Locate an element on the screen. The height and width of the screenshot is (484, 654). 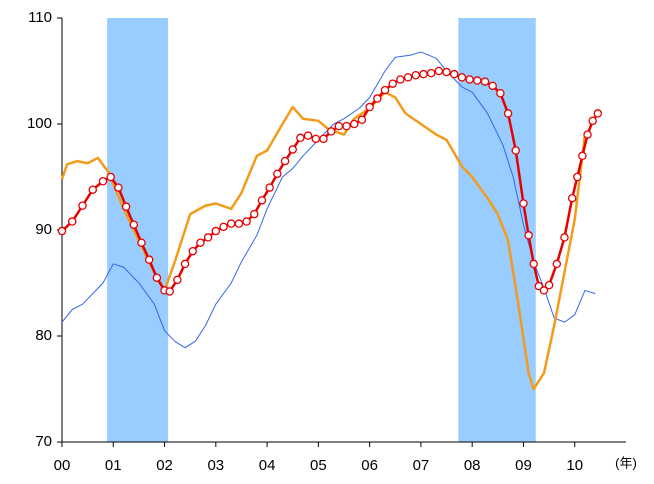
x-tick-label: 08 is located at coordinates (472, 465).